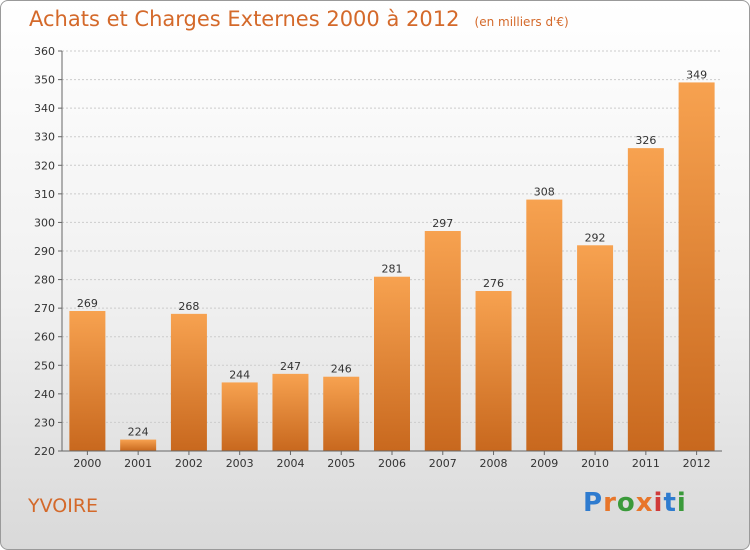 The height and width of the screenshot is (550, 750). I want to click on data-label: 281, so click(392, 269).